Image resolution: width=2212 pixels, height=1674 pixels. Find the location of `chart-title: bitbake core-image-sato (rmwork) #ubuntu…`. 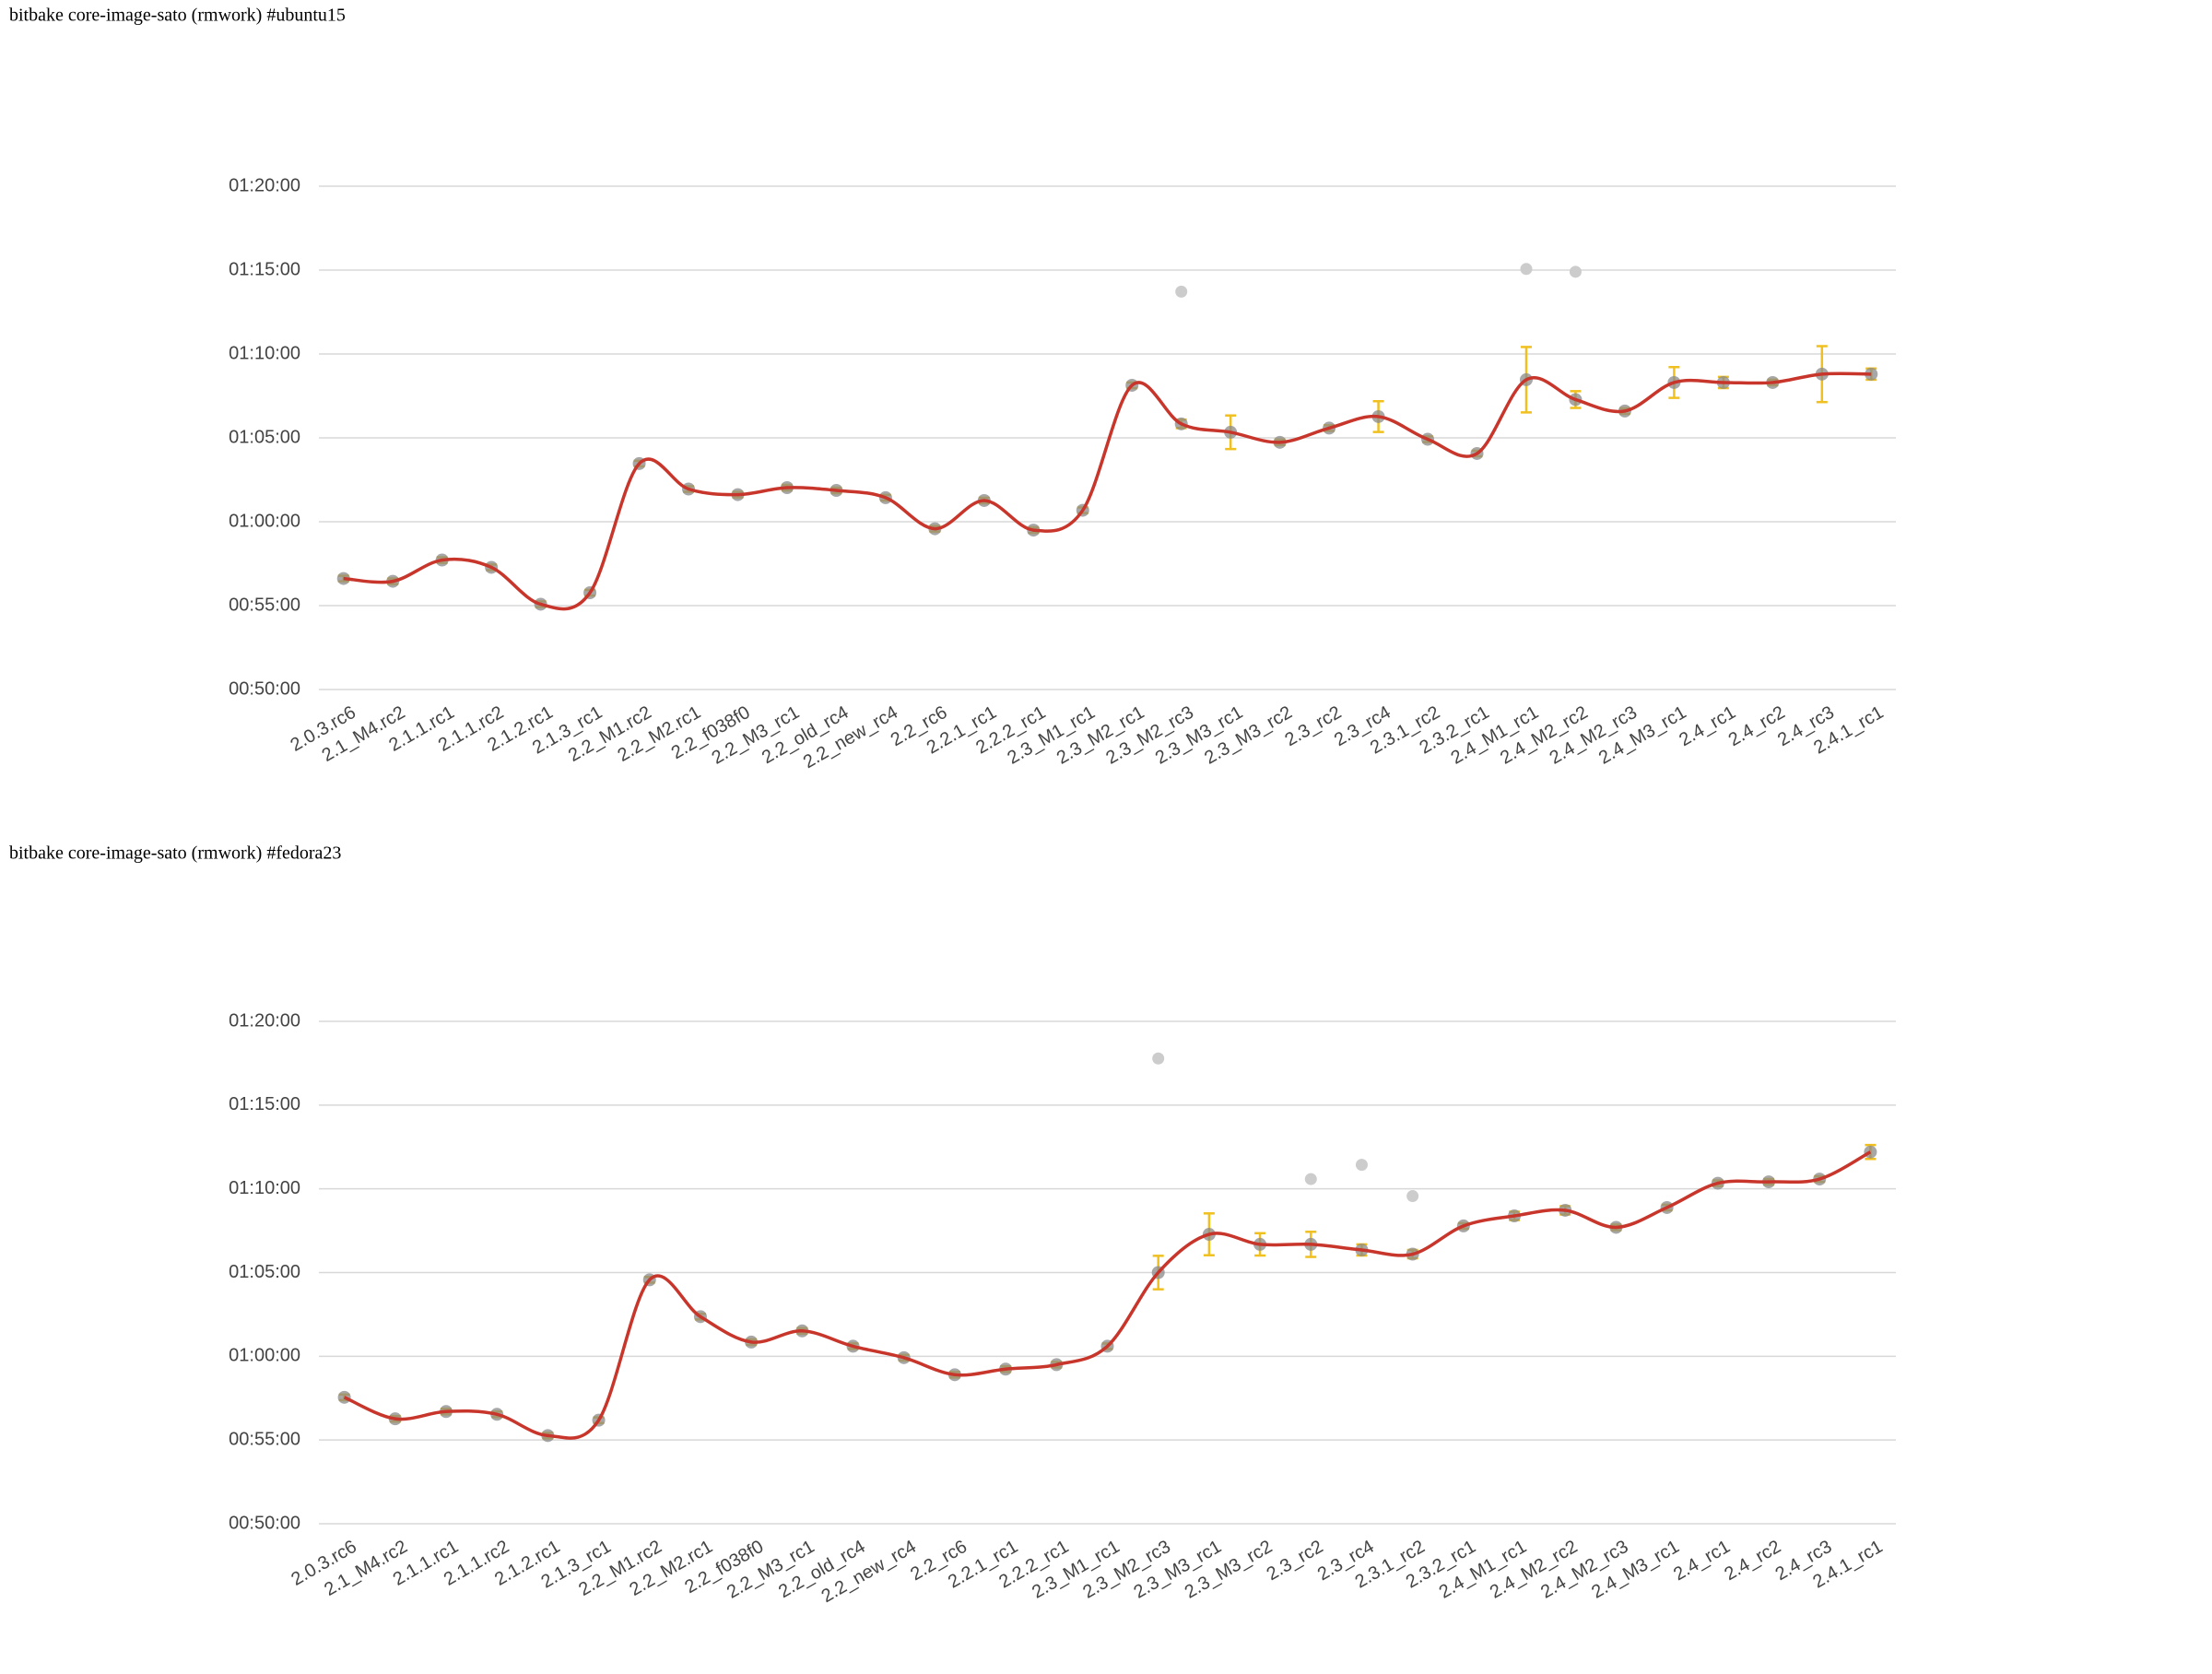

chart-title: bitbake core-image-sato (rmwork) #ubuntu… is located at coordinates (177, 16).